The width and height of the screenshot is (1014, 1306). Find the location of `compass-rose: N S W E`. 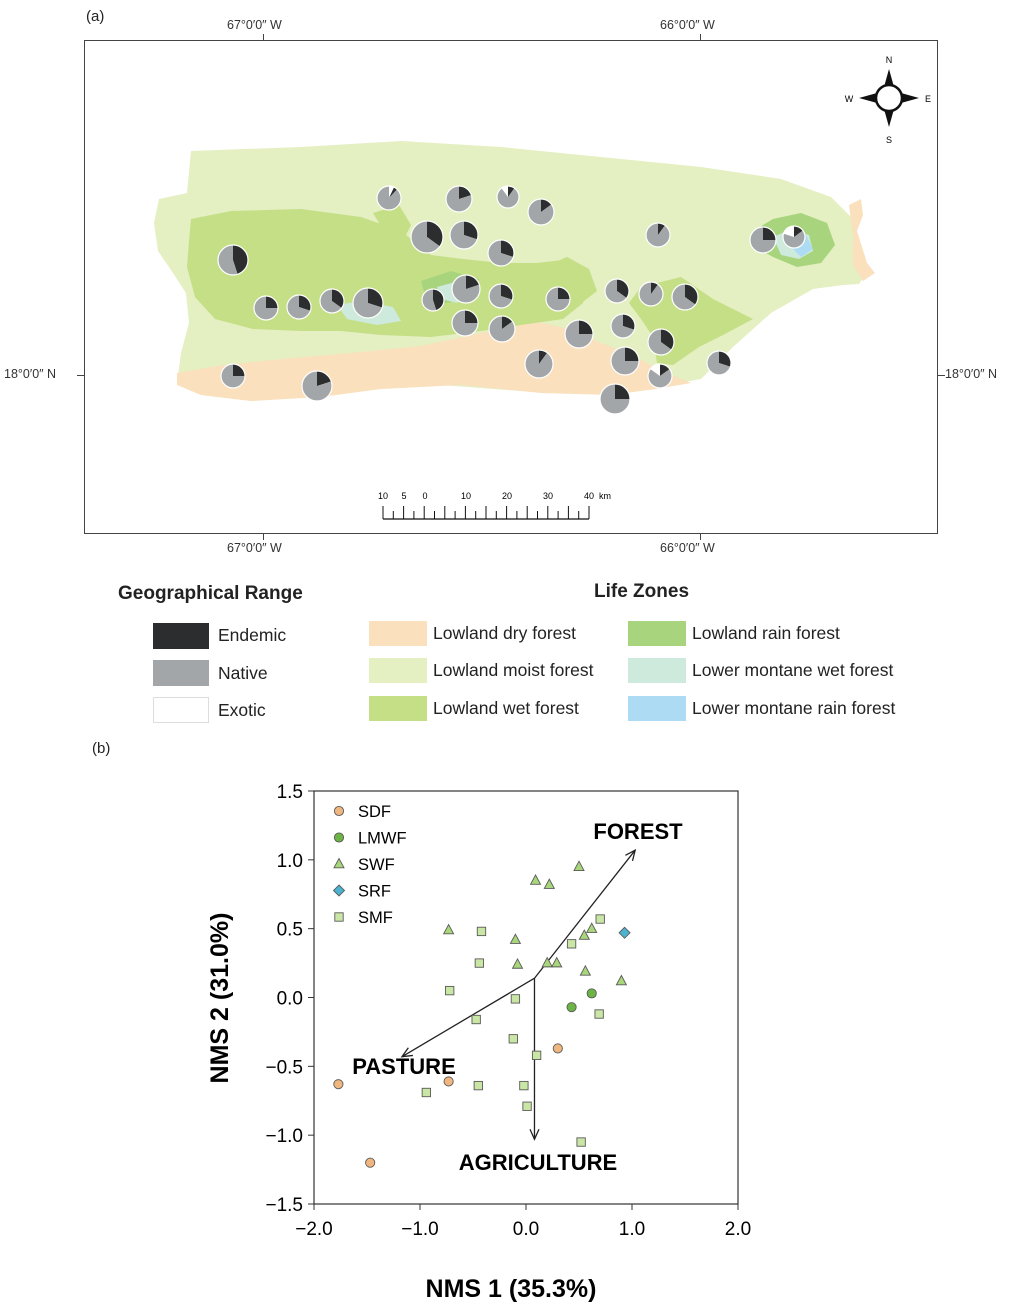

compass-rose: N S W E is located at coordinates (888, 100).